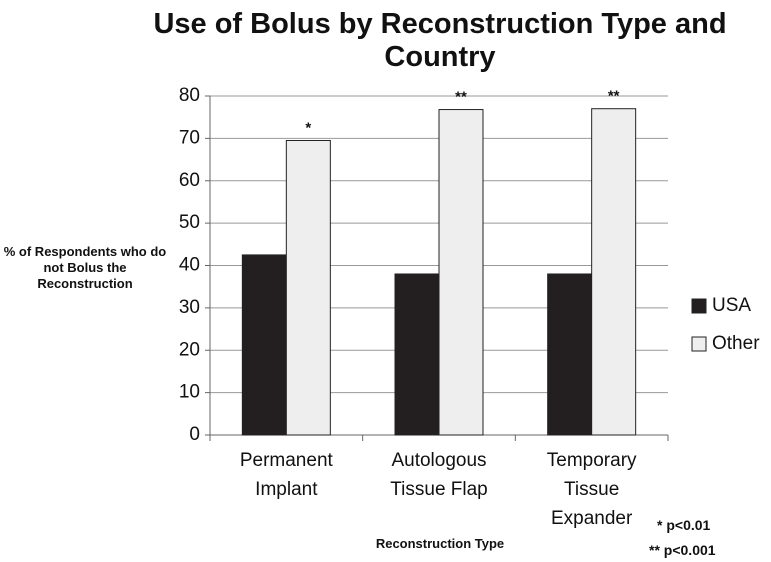 The height and width of the screenshot is (562, 771). I want to click on x-tick-label: Permanent Implant, so click(286, 475).